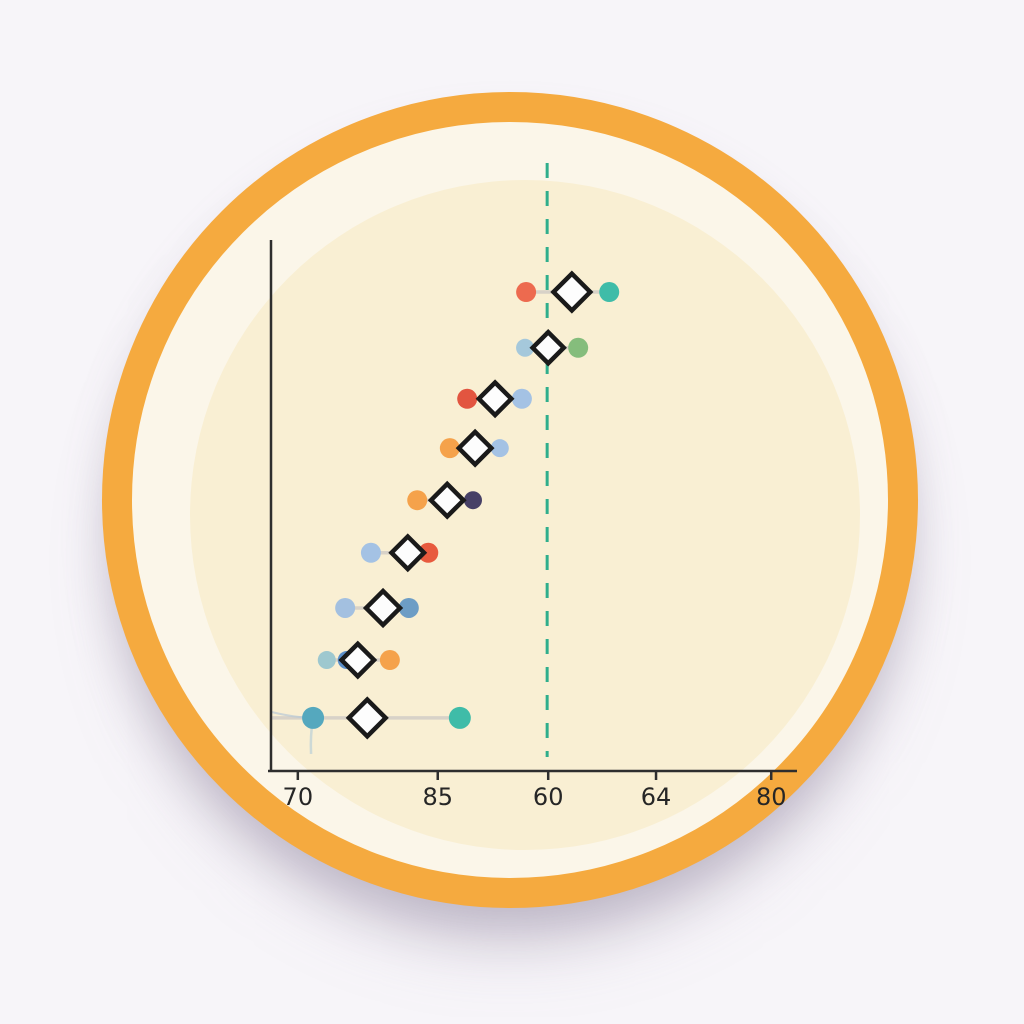 The height and width of the screenshot is (1024, 1024). I want to click on tick-label: 85, so click(437, 797).